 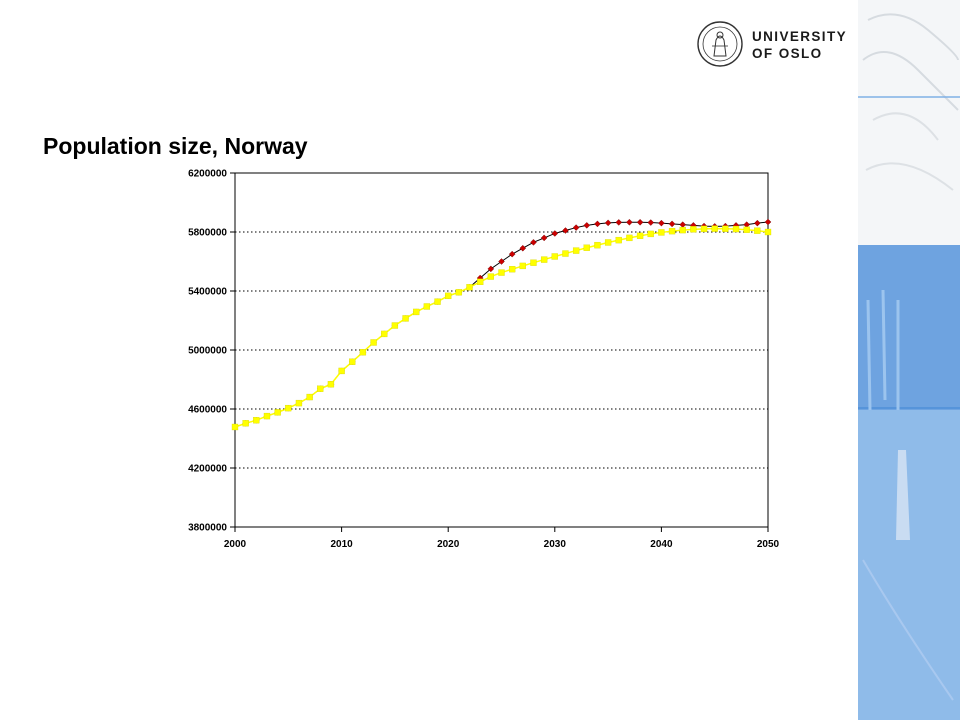 I want to click on logo-wordmark: UNIVERSITY OF OSLO, so click(x=799, y=45).